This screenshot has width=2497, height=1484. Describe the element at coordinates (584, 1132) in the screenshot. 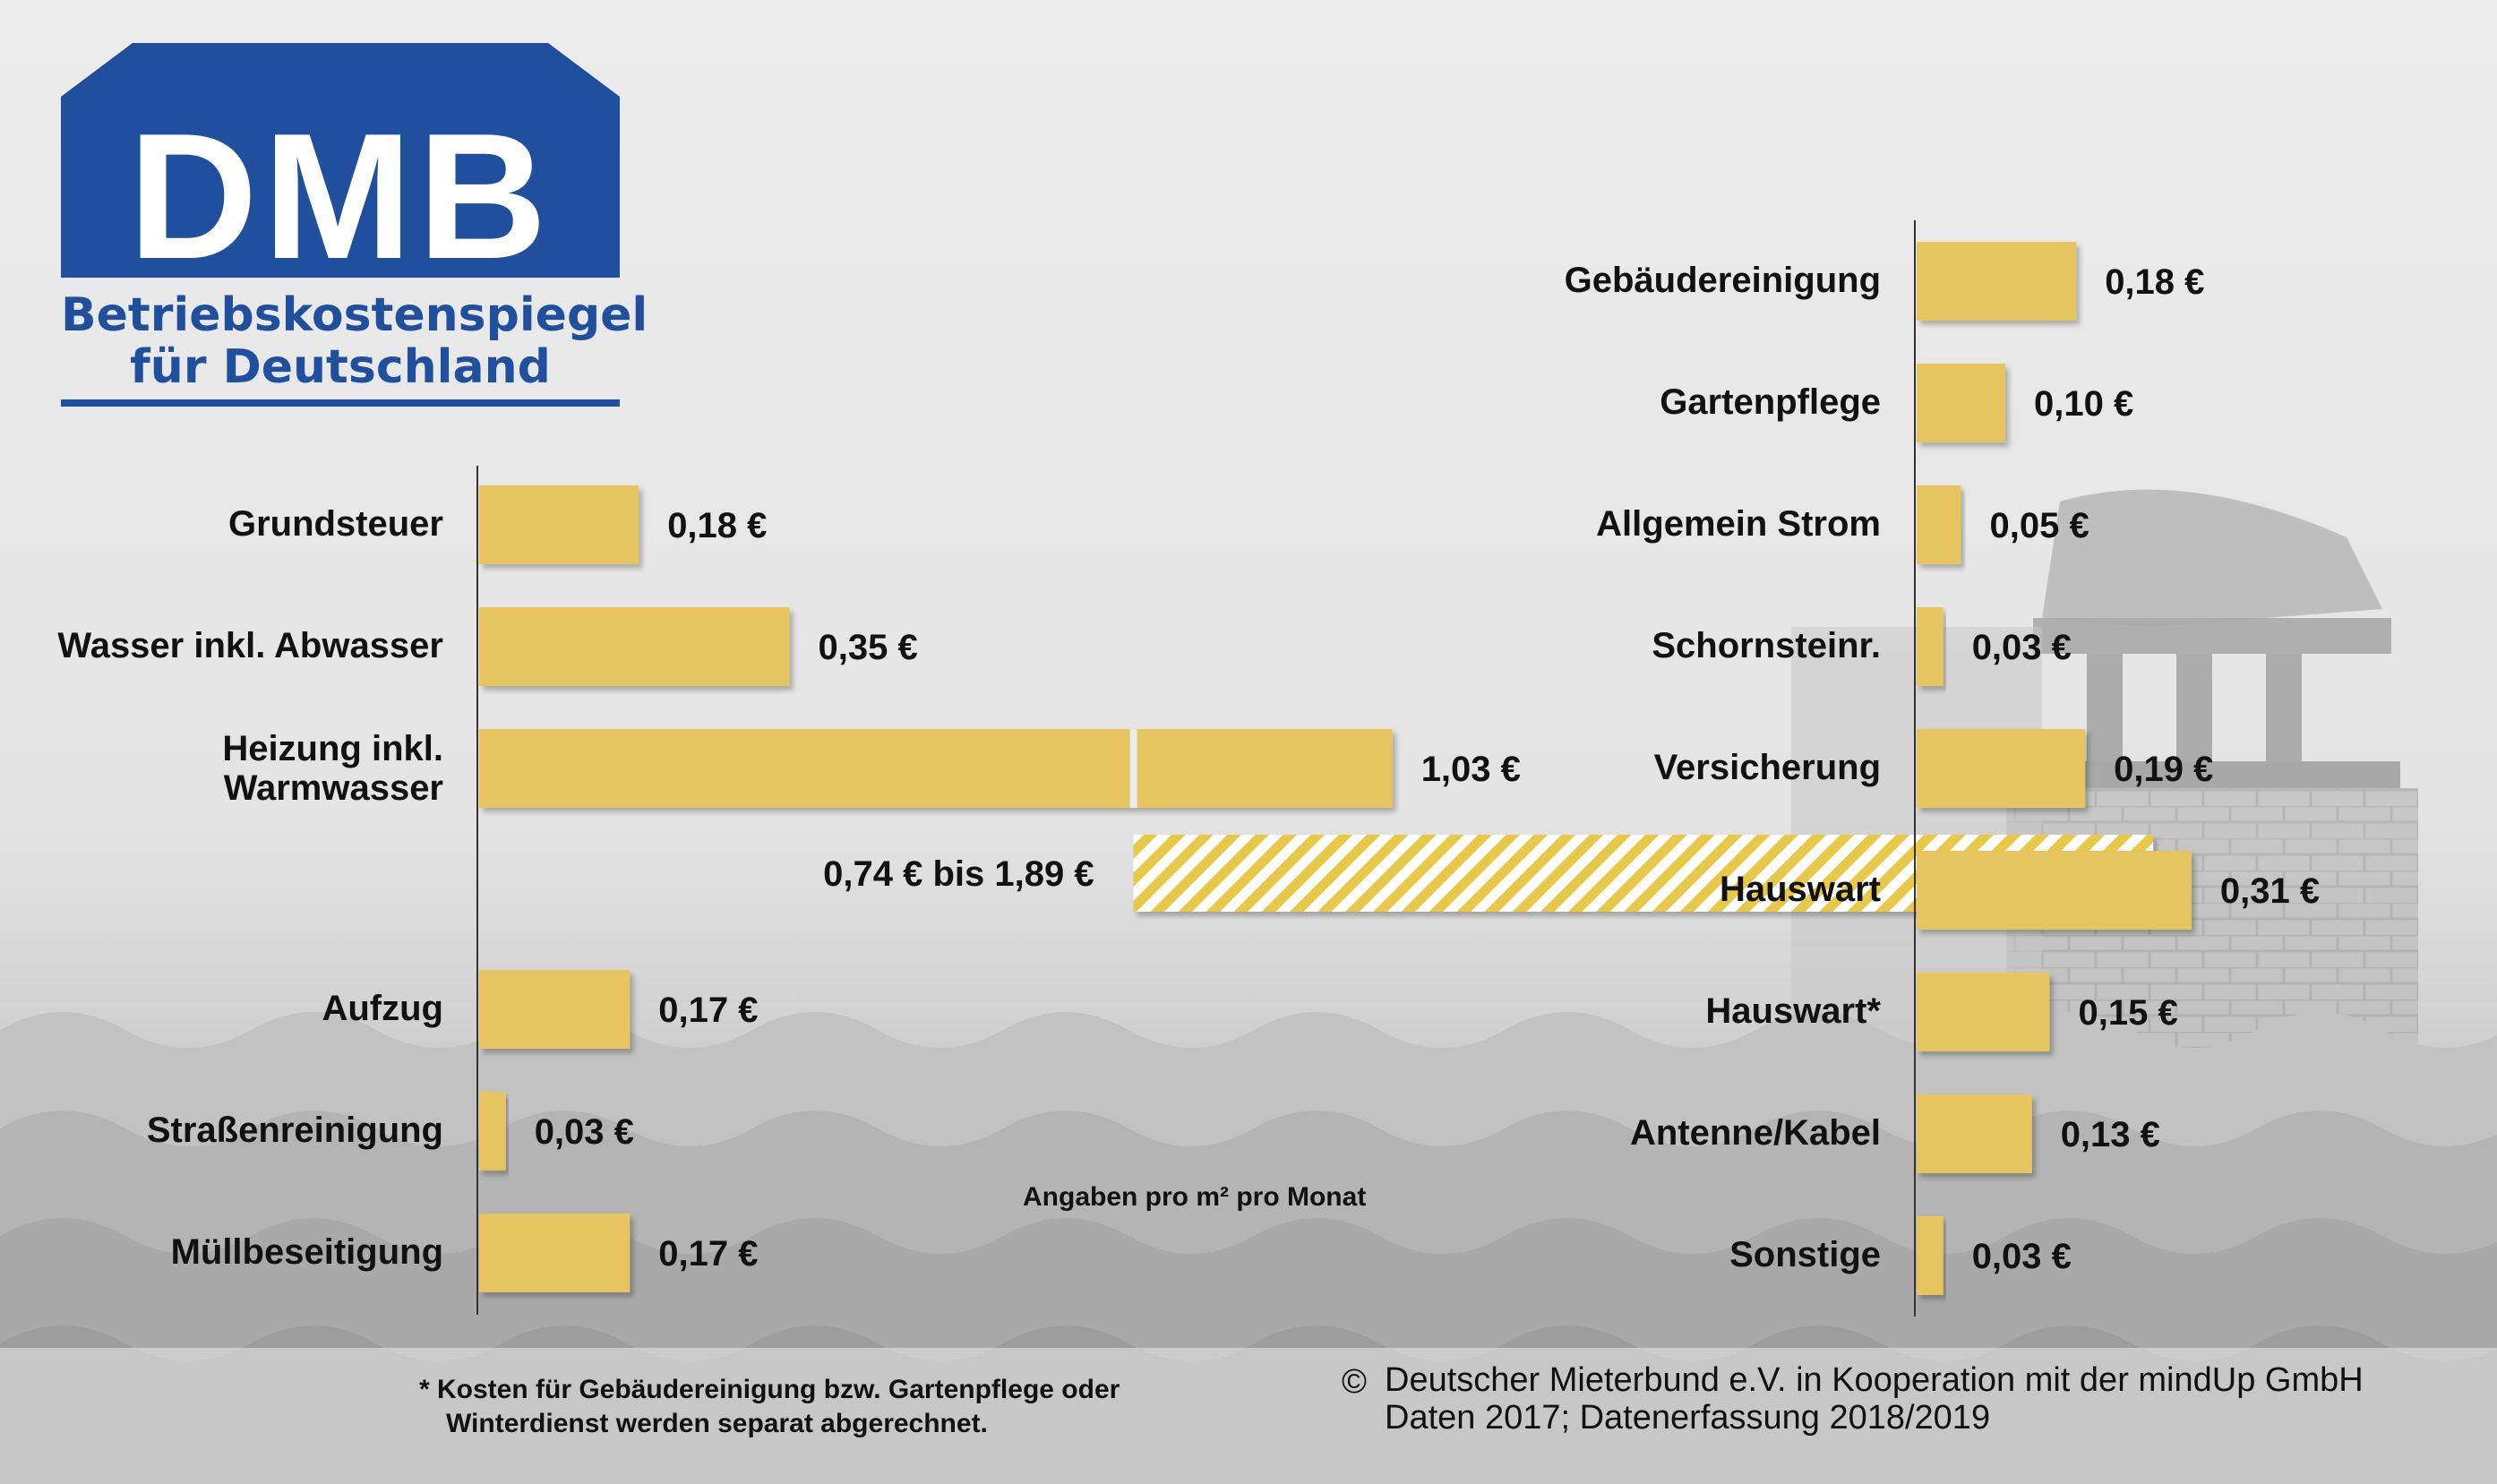

I see `left-value-label-4: 0,03 €` at that location.